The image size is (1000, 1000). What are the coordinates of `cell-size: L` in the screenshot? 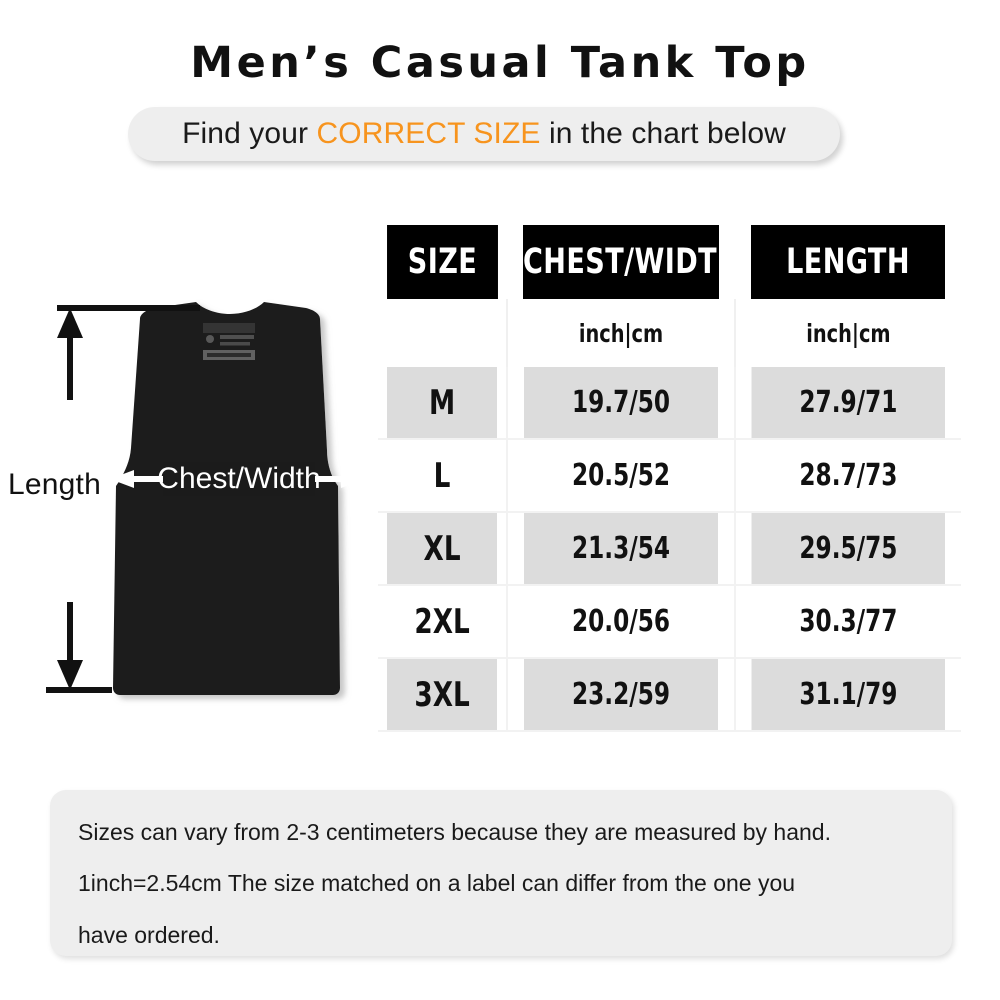 It's located at (443, 476).